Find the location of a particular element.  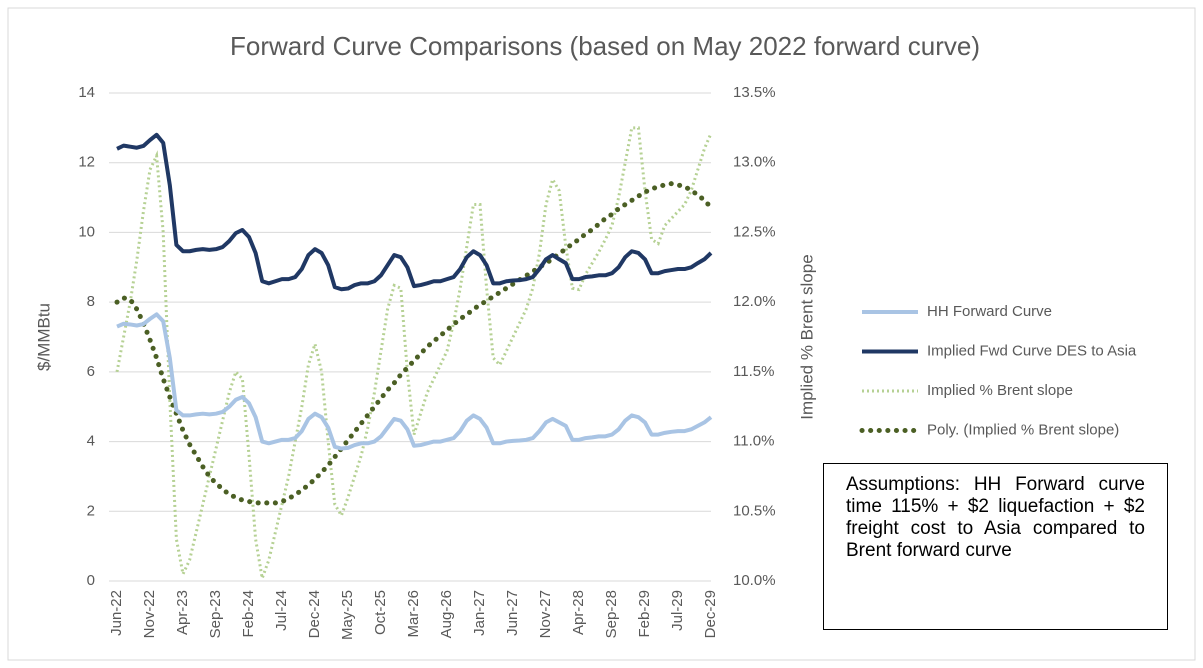

x-tick-label: Mar-26 is located at coordinates (413, 614).